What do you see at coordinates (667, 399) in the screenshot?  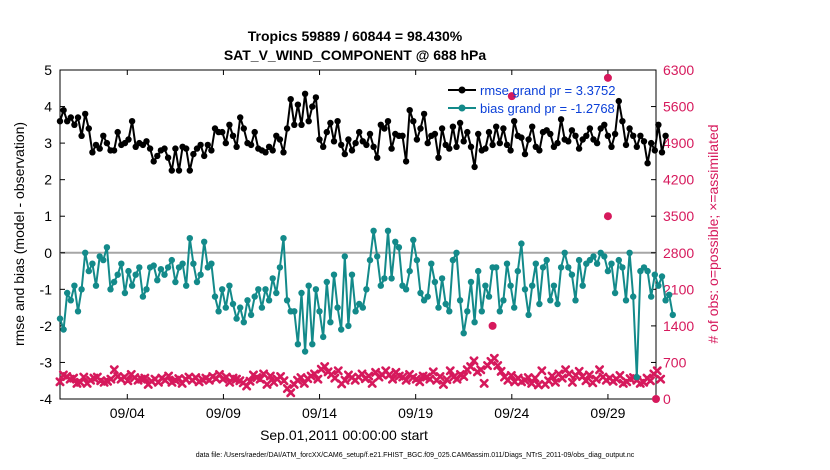 I see `y2-tick-label: 0` at bounding box center [667, 399].